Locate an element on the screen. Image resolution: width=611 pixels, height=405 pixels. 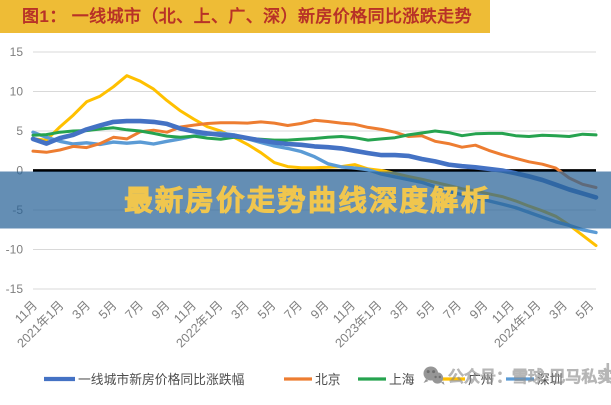
svg-text: 上海 is located at coordinates (402, 379).